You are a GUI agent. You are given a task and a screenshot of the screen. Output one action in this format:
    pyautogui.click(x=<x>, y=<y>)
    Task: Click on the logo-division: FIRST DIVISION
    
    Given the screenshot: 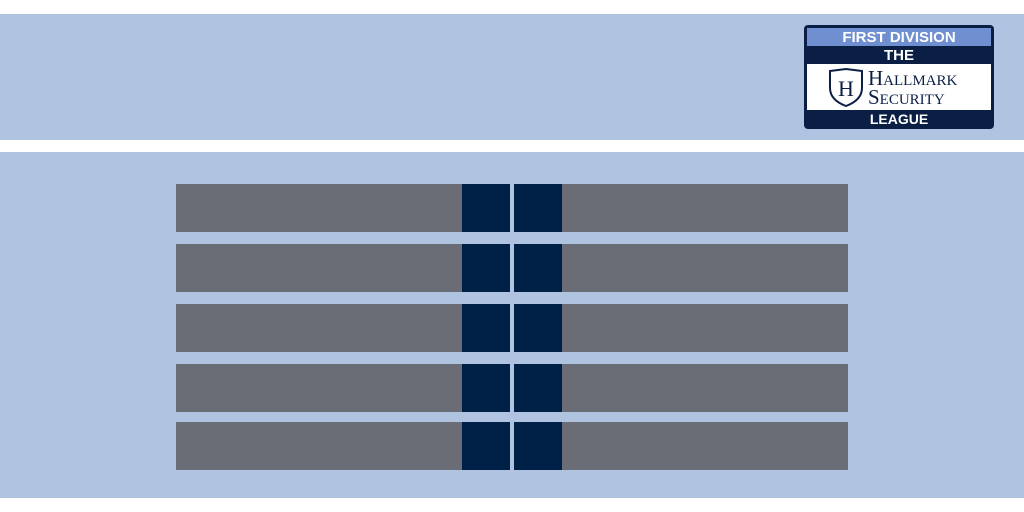 What is the action you would take?
    pyautogui.click(x=898, y=37)
    